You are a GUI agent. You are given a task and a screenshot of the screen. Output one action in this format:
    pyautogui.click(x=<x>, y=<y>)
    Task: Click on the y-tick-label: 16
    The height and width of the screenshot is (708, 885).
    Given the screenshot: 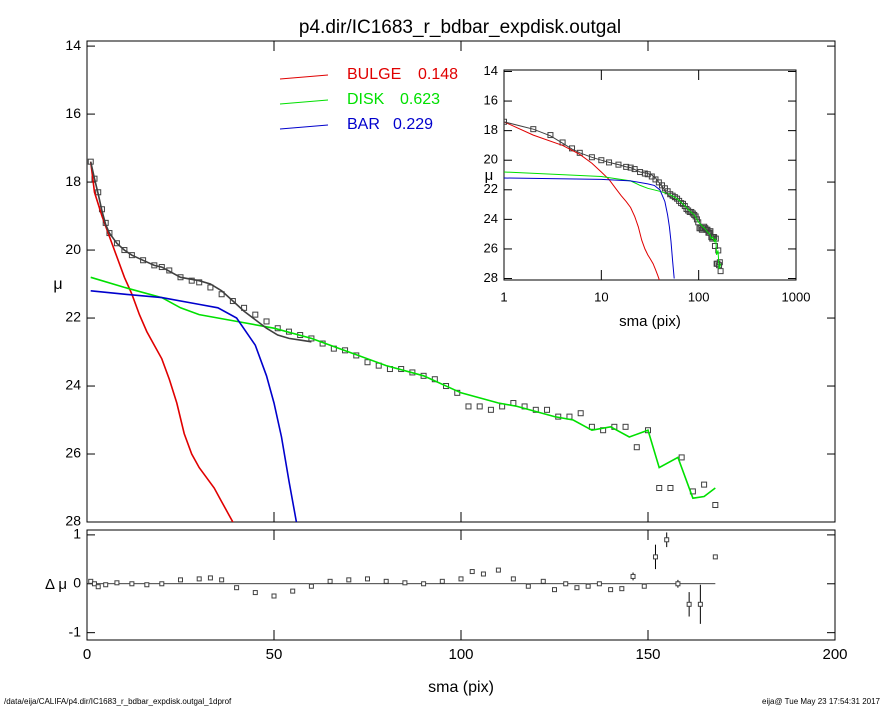 What is the action you would take?
    pyautogui.click(x=491, y=99)
    